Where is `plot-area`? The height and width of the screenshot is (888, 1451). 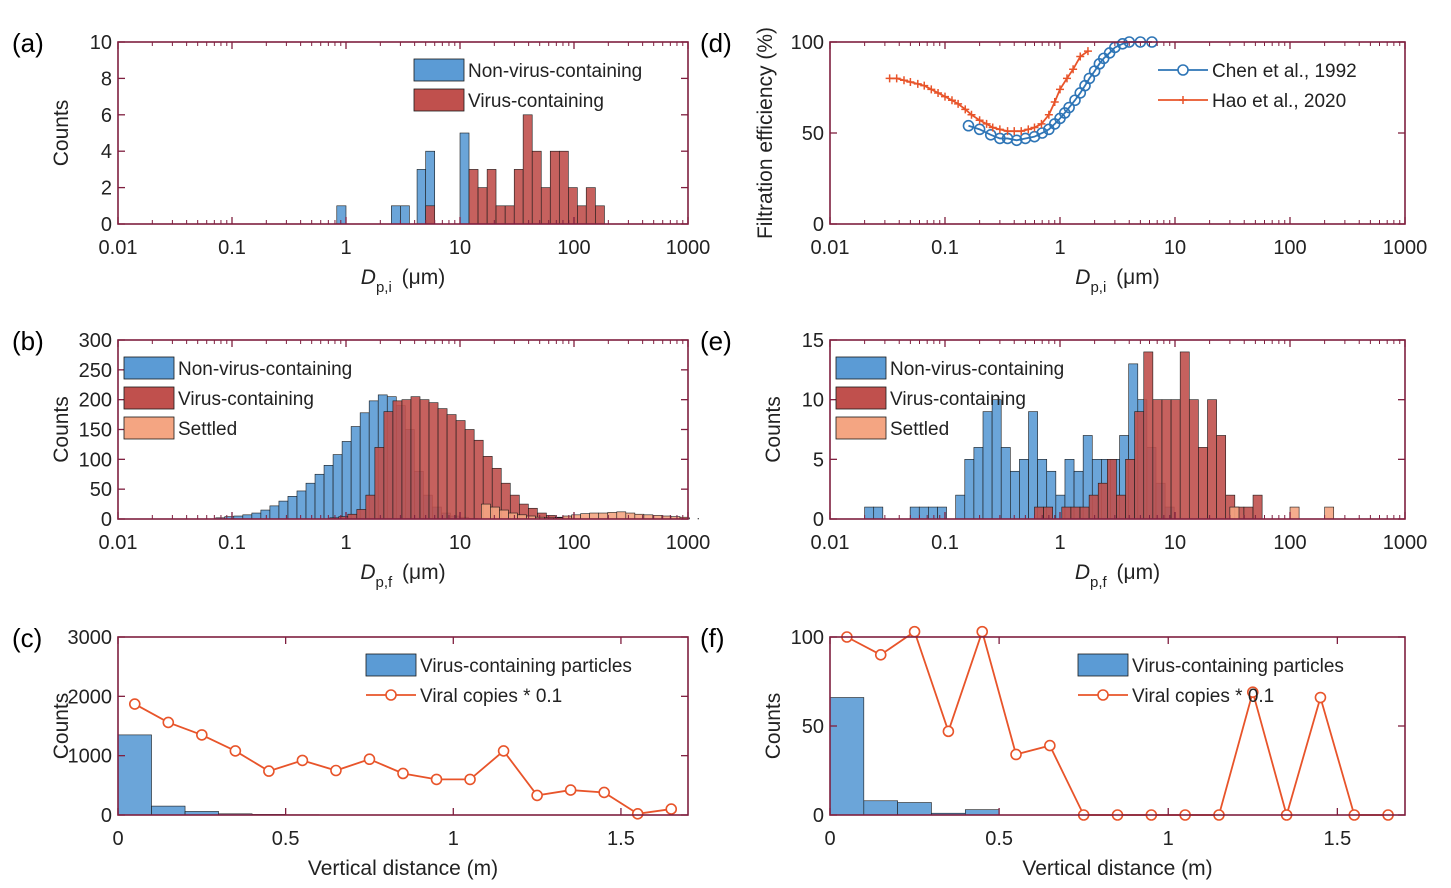
plot-area is located at coordinates (1021, 91).